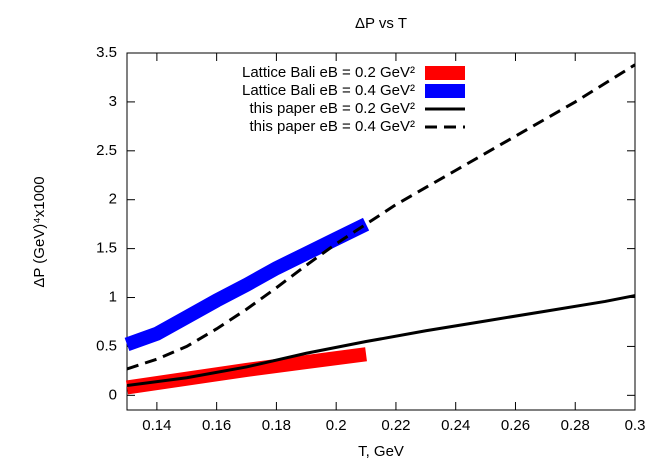  What do you see at coordinates (575, 425) in the screenshot?
I see `x-tick-label: 0.28` at bounding box center [575, 425].